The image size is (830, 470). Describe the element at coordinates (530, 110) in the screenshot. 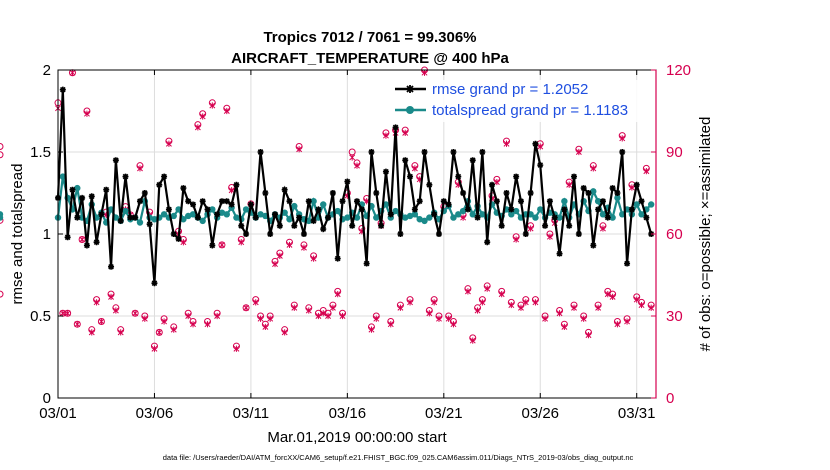

I see `legend-label-spread: totalspread grand pr = 1.1183` at that location.